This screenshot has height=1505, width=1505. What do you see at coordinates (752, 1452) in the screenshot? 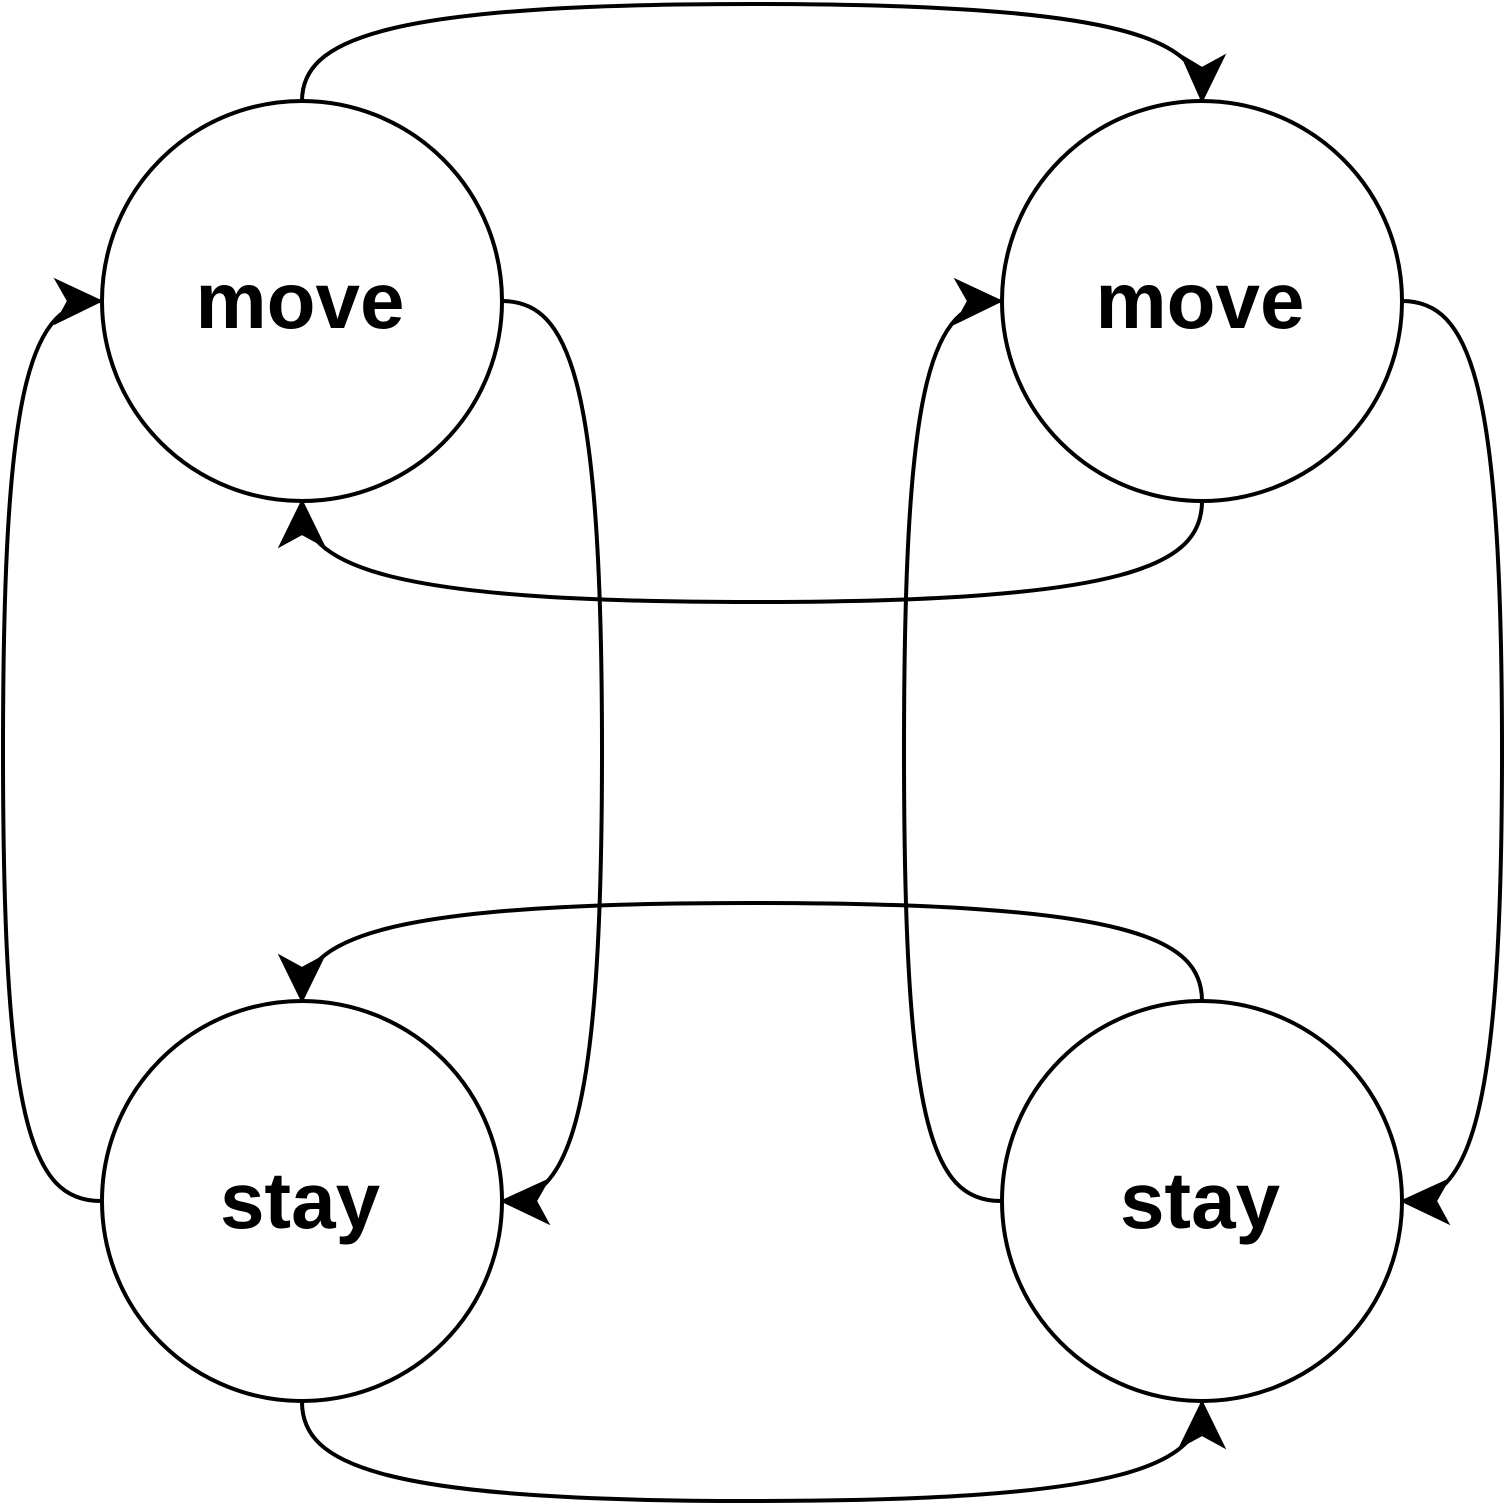
I see `edge-stay-bl-to-stay-br` at bounding box center [752, 1452].